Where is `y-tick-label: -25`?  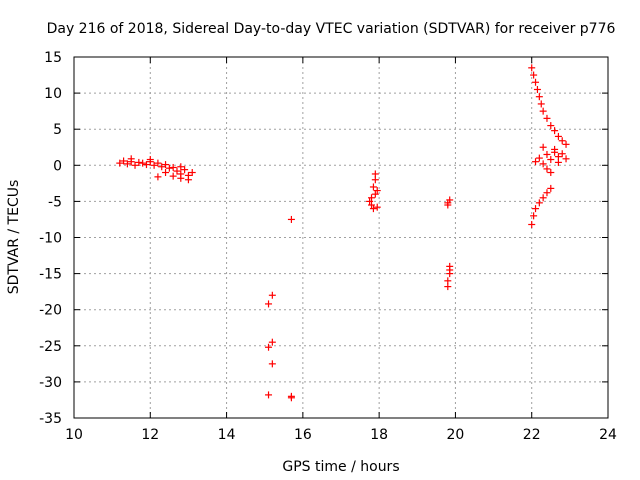 y-tick-label: -25 is located at coordinates (50, 347).